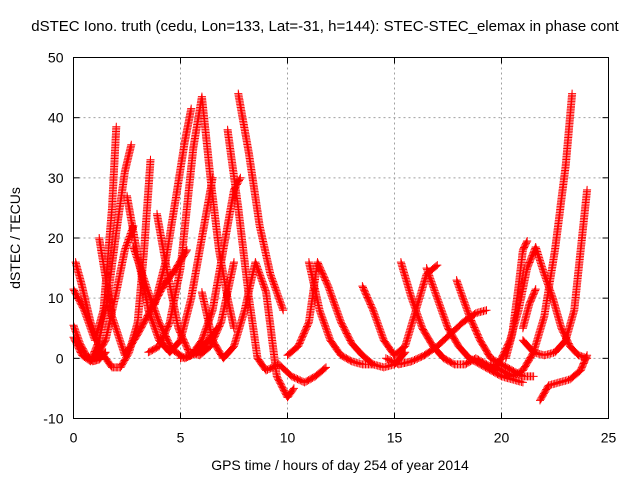  Describe the element at coordinates (53, 419) in the screenshot. I see `y-tick-label: -10` at that location.